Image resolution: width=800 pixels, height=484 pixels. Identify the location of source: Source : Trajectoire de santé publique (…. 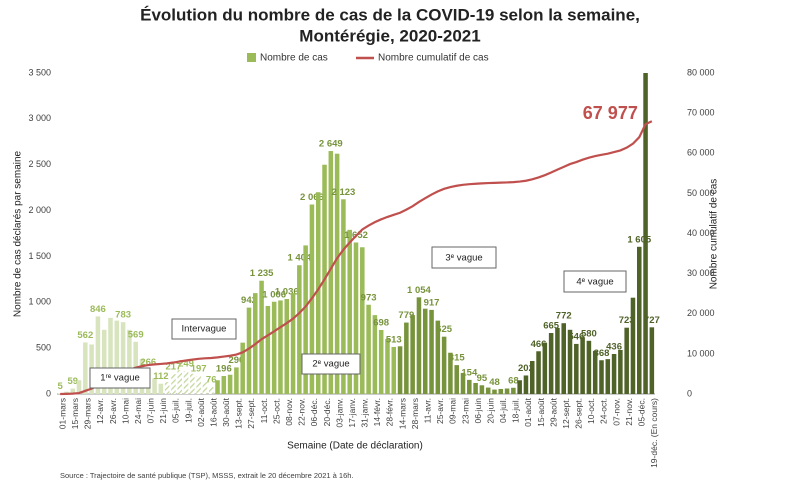
(207, 475).